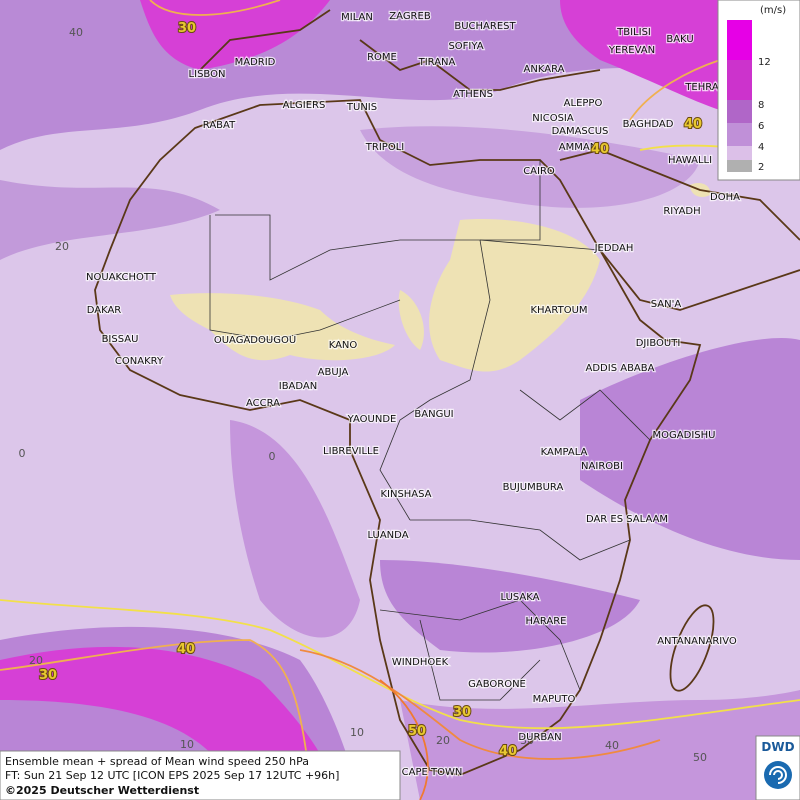 The image size is (800, 800). What do you see at coordinates (527, 740) in the screenshot?
I see `lon-label: 30` at bounding box center [527, 740].